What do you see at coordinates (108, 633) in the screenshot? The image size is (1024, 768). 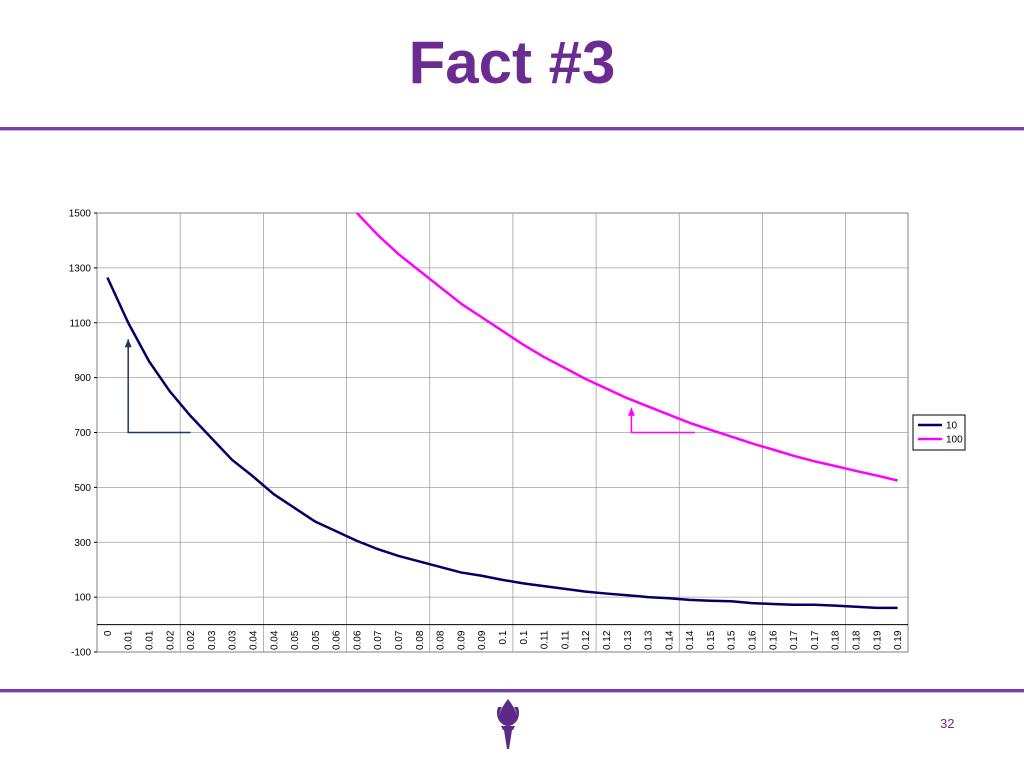 I see `x-tick-label: 0` at bounding box center [108, 633].